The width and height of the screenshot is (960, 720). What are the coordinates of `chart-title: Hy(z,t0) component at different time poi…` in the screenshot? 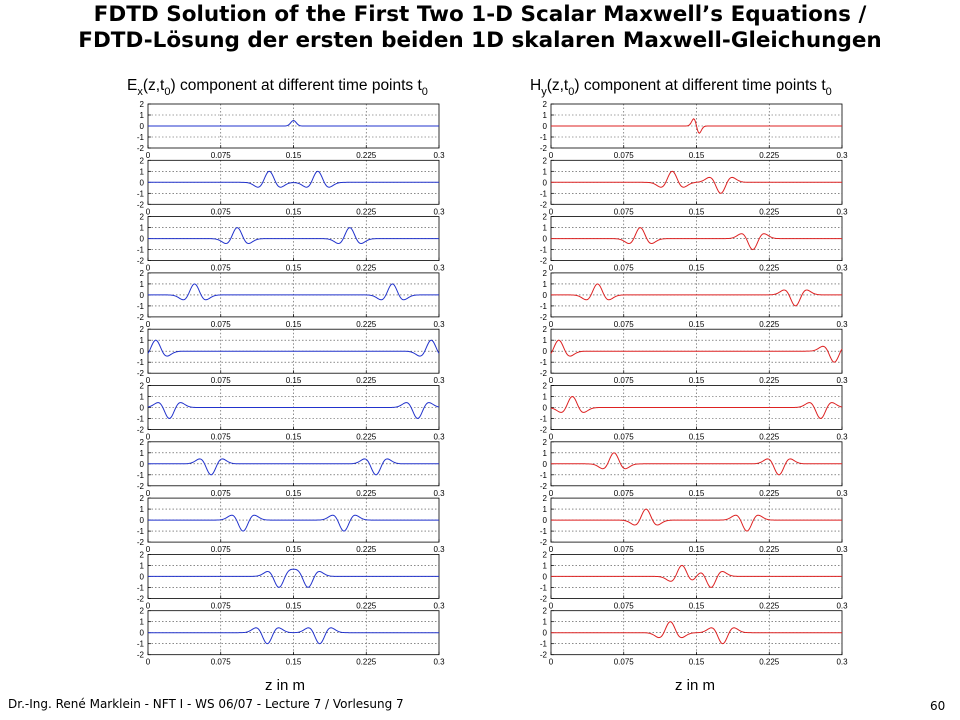 It's located at (681, 87).